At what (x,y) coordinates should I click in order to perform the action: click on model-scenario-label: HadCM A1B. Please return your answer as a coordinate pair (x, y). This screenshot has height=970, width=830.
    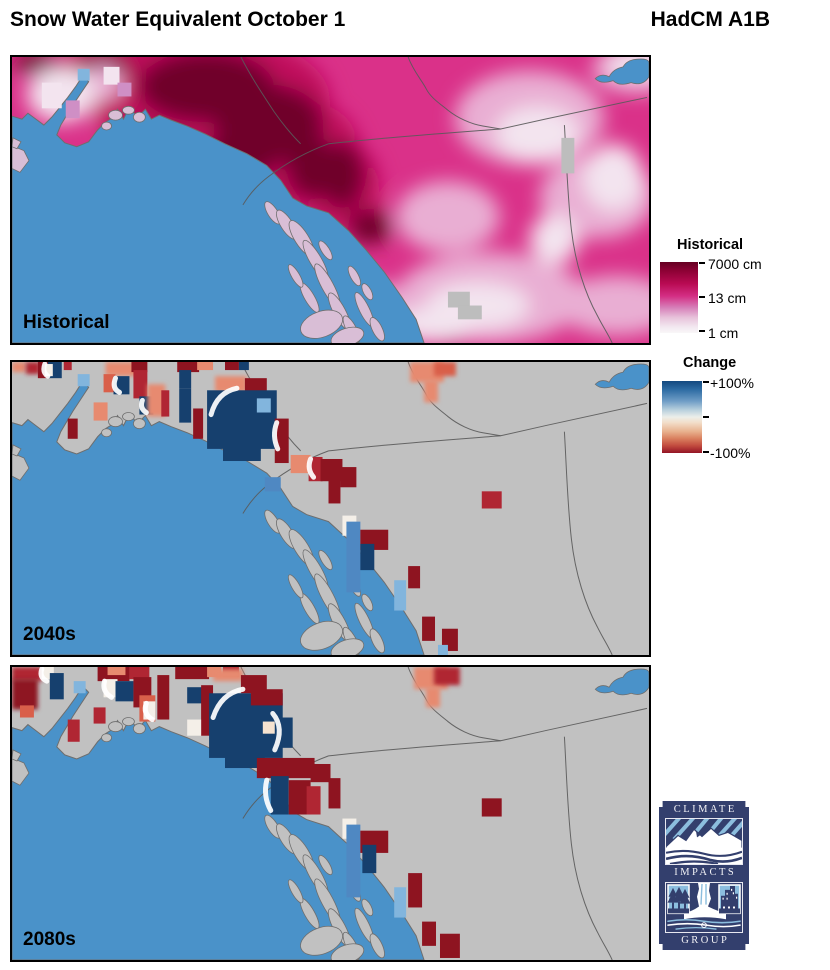
    Looking at the image, I should click on (710, 19).